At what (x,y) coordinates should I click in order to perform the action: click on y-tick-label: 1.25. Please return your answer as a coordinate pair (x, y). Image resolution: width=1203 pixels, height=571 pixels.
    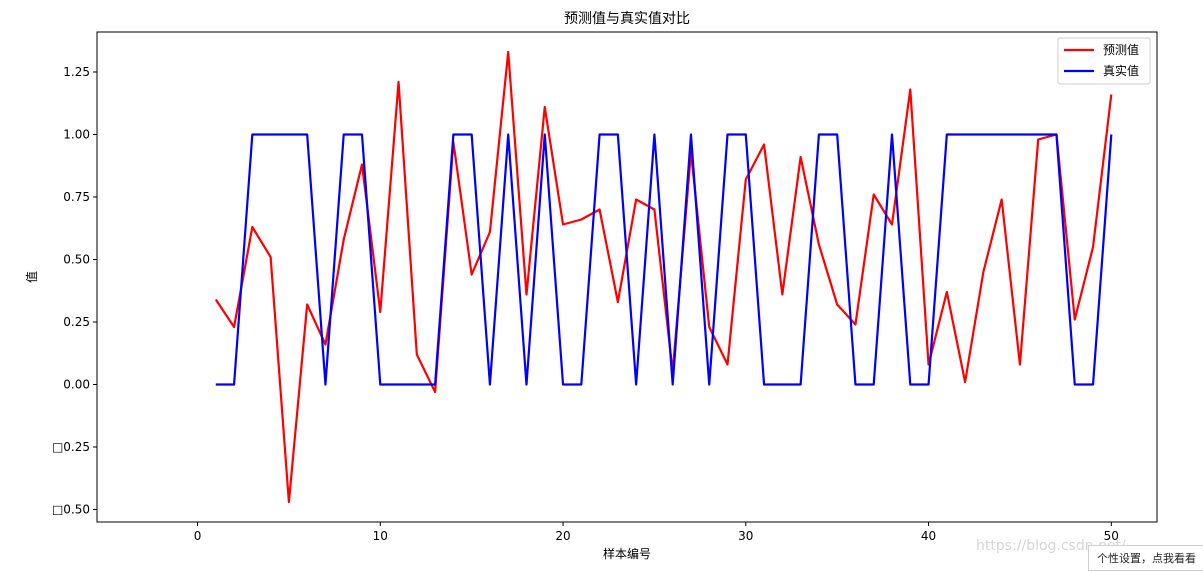
    Looking at the image, I should click on (76, 72).